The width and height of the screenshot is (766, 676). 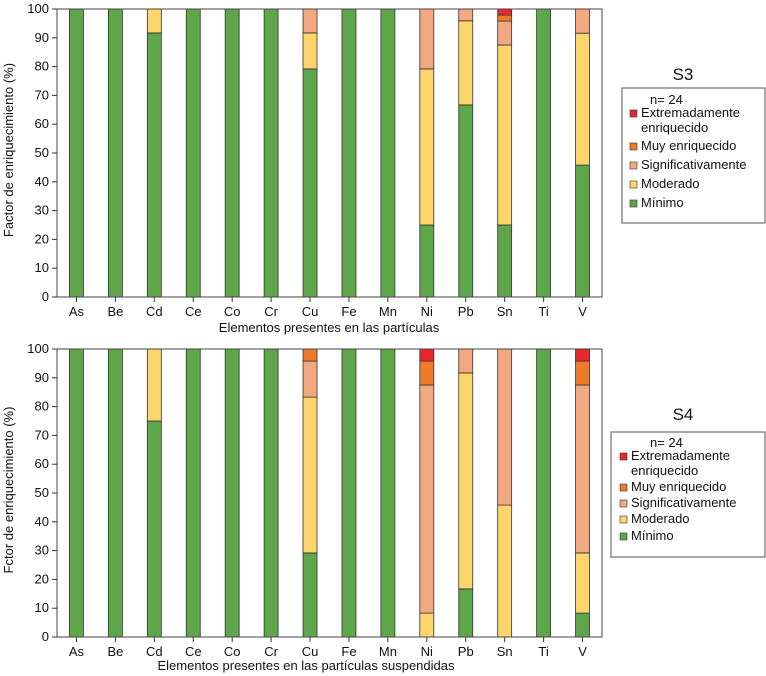 I want to click on chart-s4-legend-swatch-extremadamente, so click(x=623, y=456).